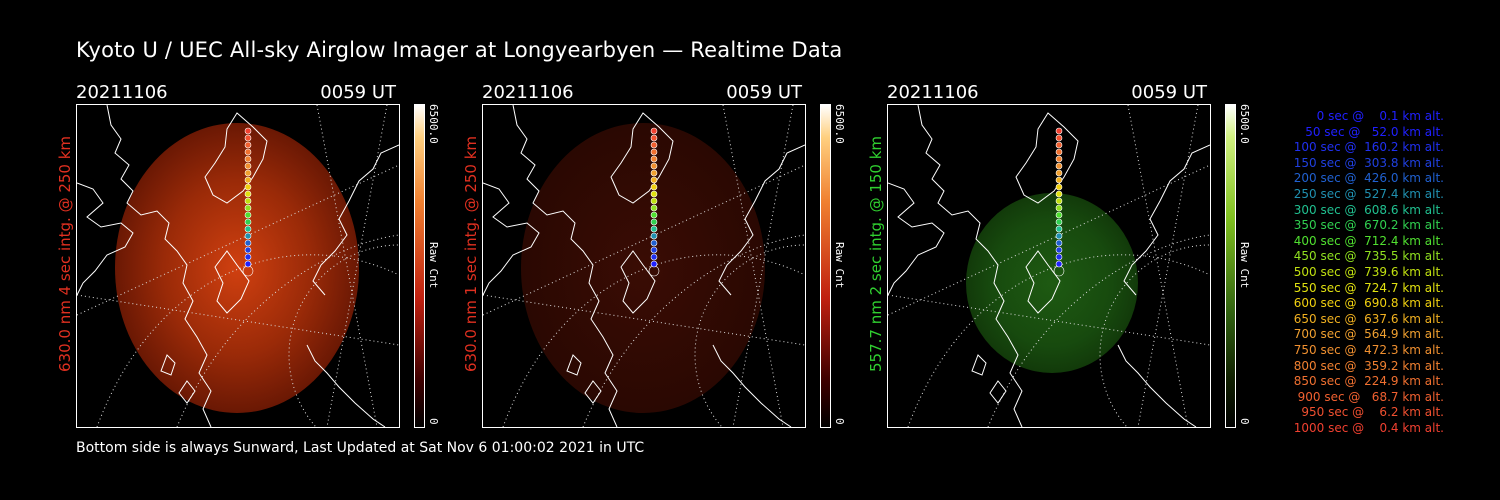  I want to click on legend-entry: 200 sec @ 426.0 km alt., so click(1366, 178).